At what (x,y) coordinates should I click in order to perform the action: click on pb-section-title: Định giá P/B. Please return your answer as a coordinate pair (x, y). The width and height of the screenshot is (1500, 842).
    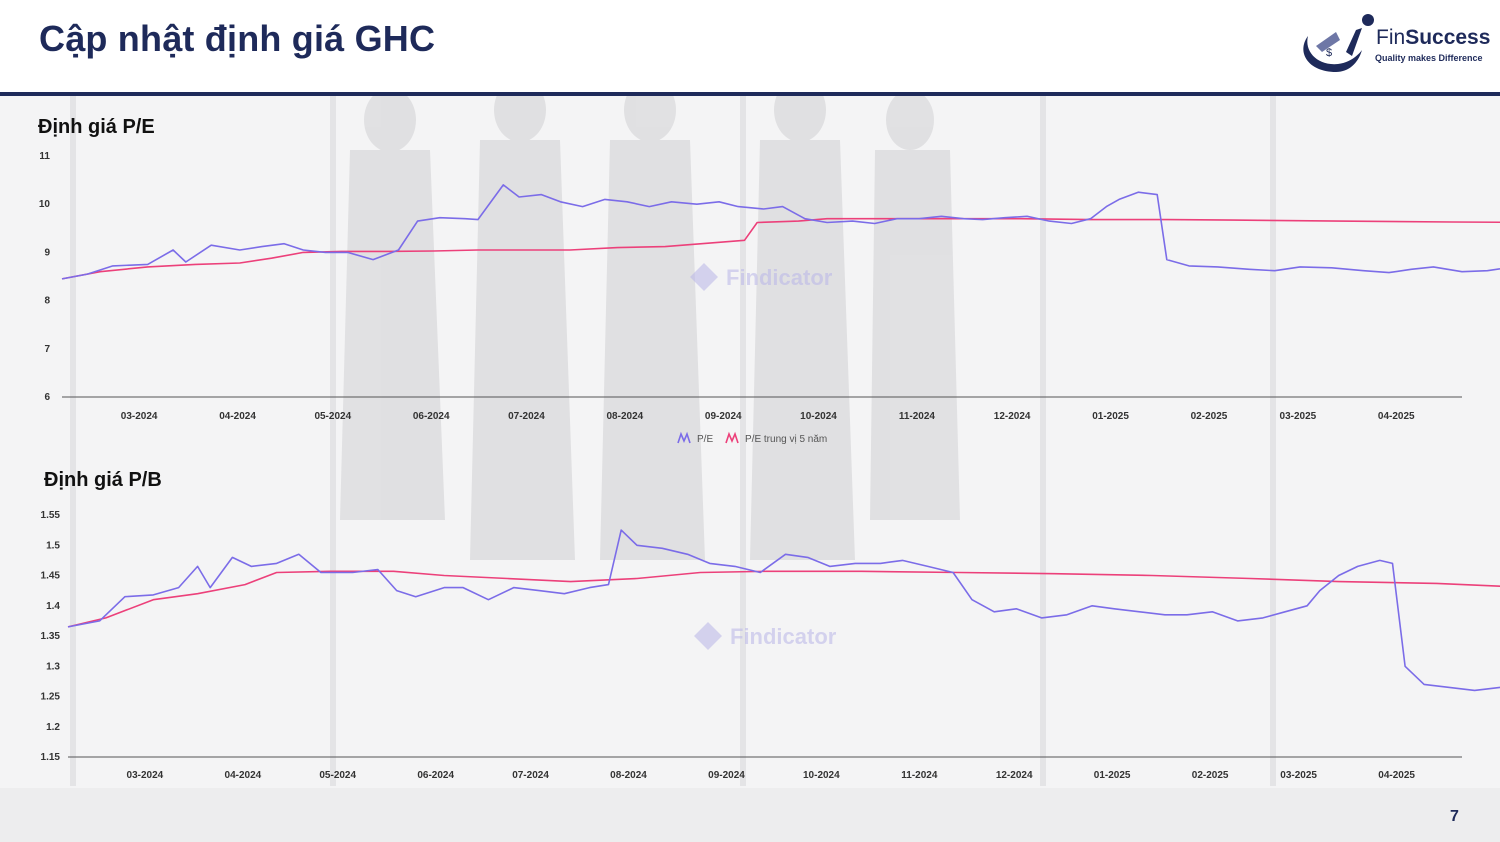
    Looking at the image, I should click on (103, 480).